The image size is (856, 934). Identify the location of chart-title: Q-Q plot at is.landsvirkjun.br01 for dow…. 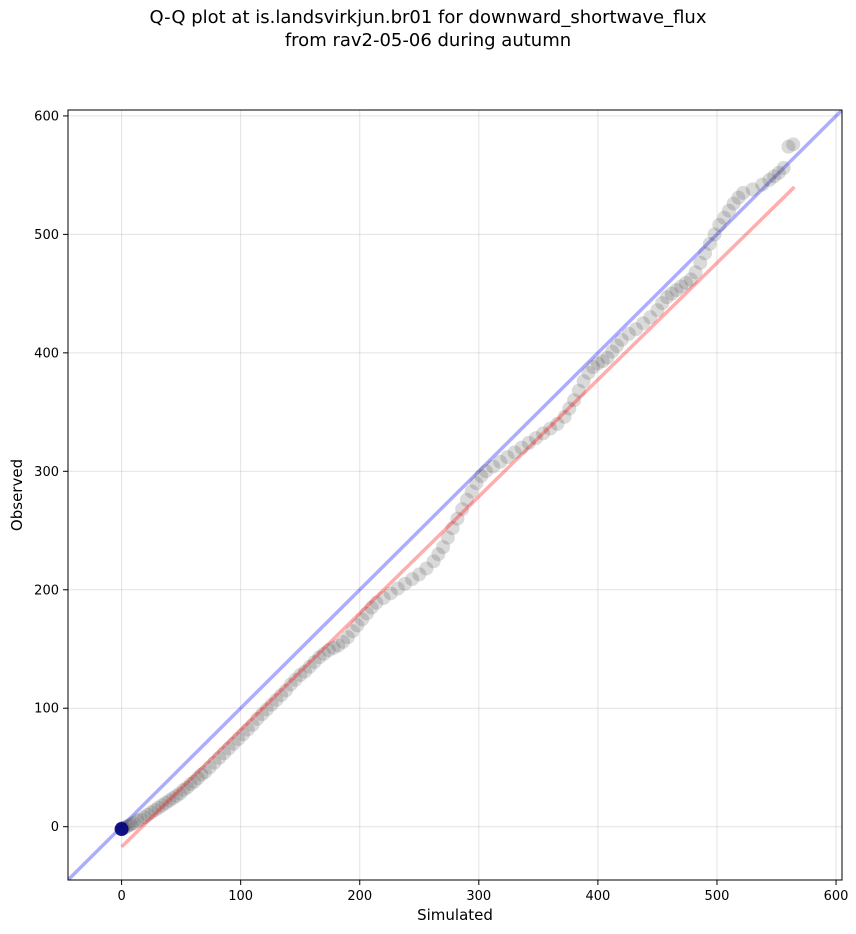
(428, 29).